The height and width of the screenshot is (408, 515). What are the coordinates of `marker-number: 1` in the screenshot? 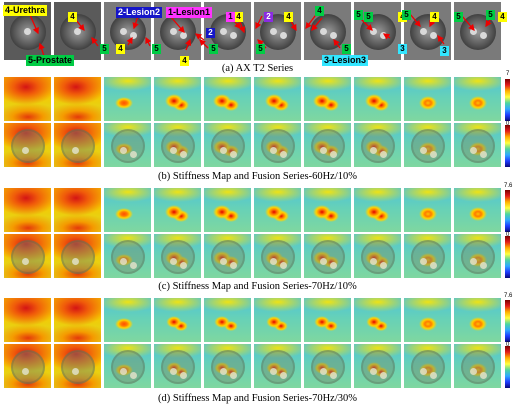 It's located at (230, 17).